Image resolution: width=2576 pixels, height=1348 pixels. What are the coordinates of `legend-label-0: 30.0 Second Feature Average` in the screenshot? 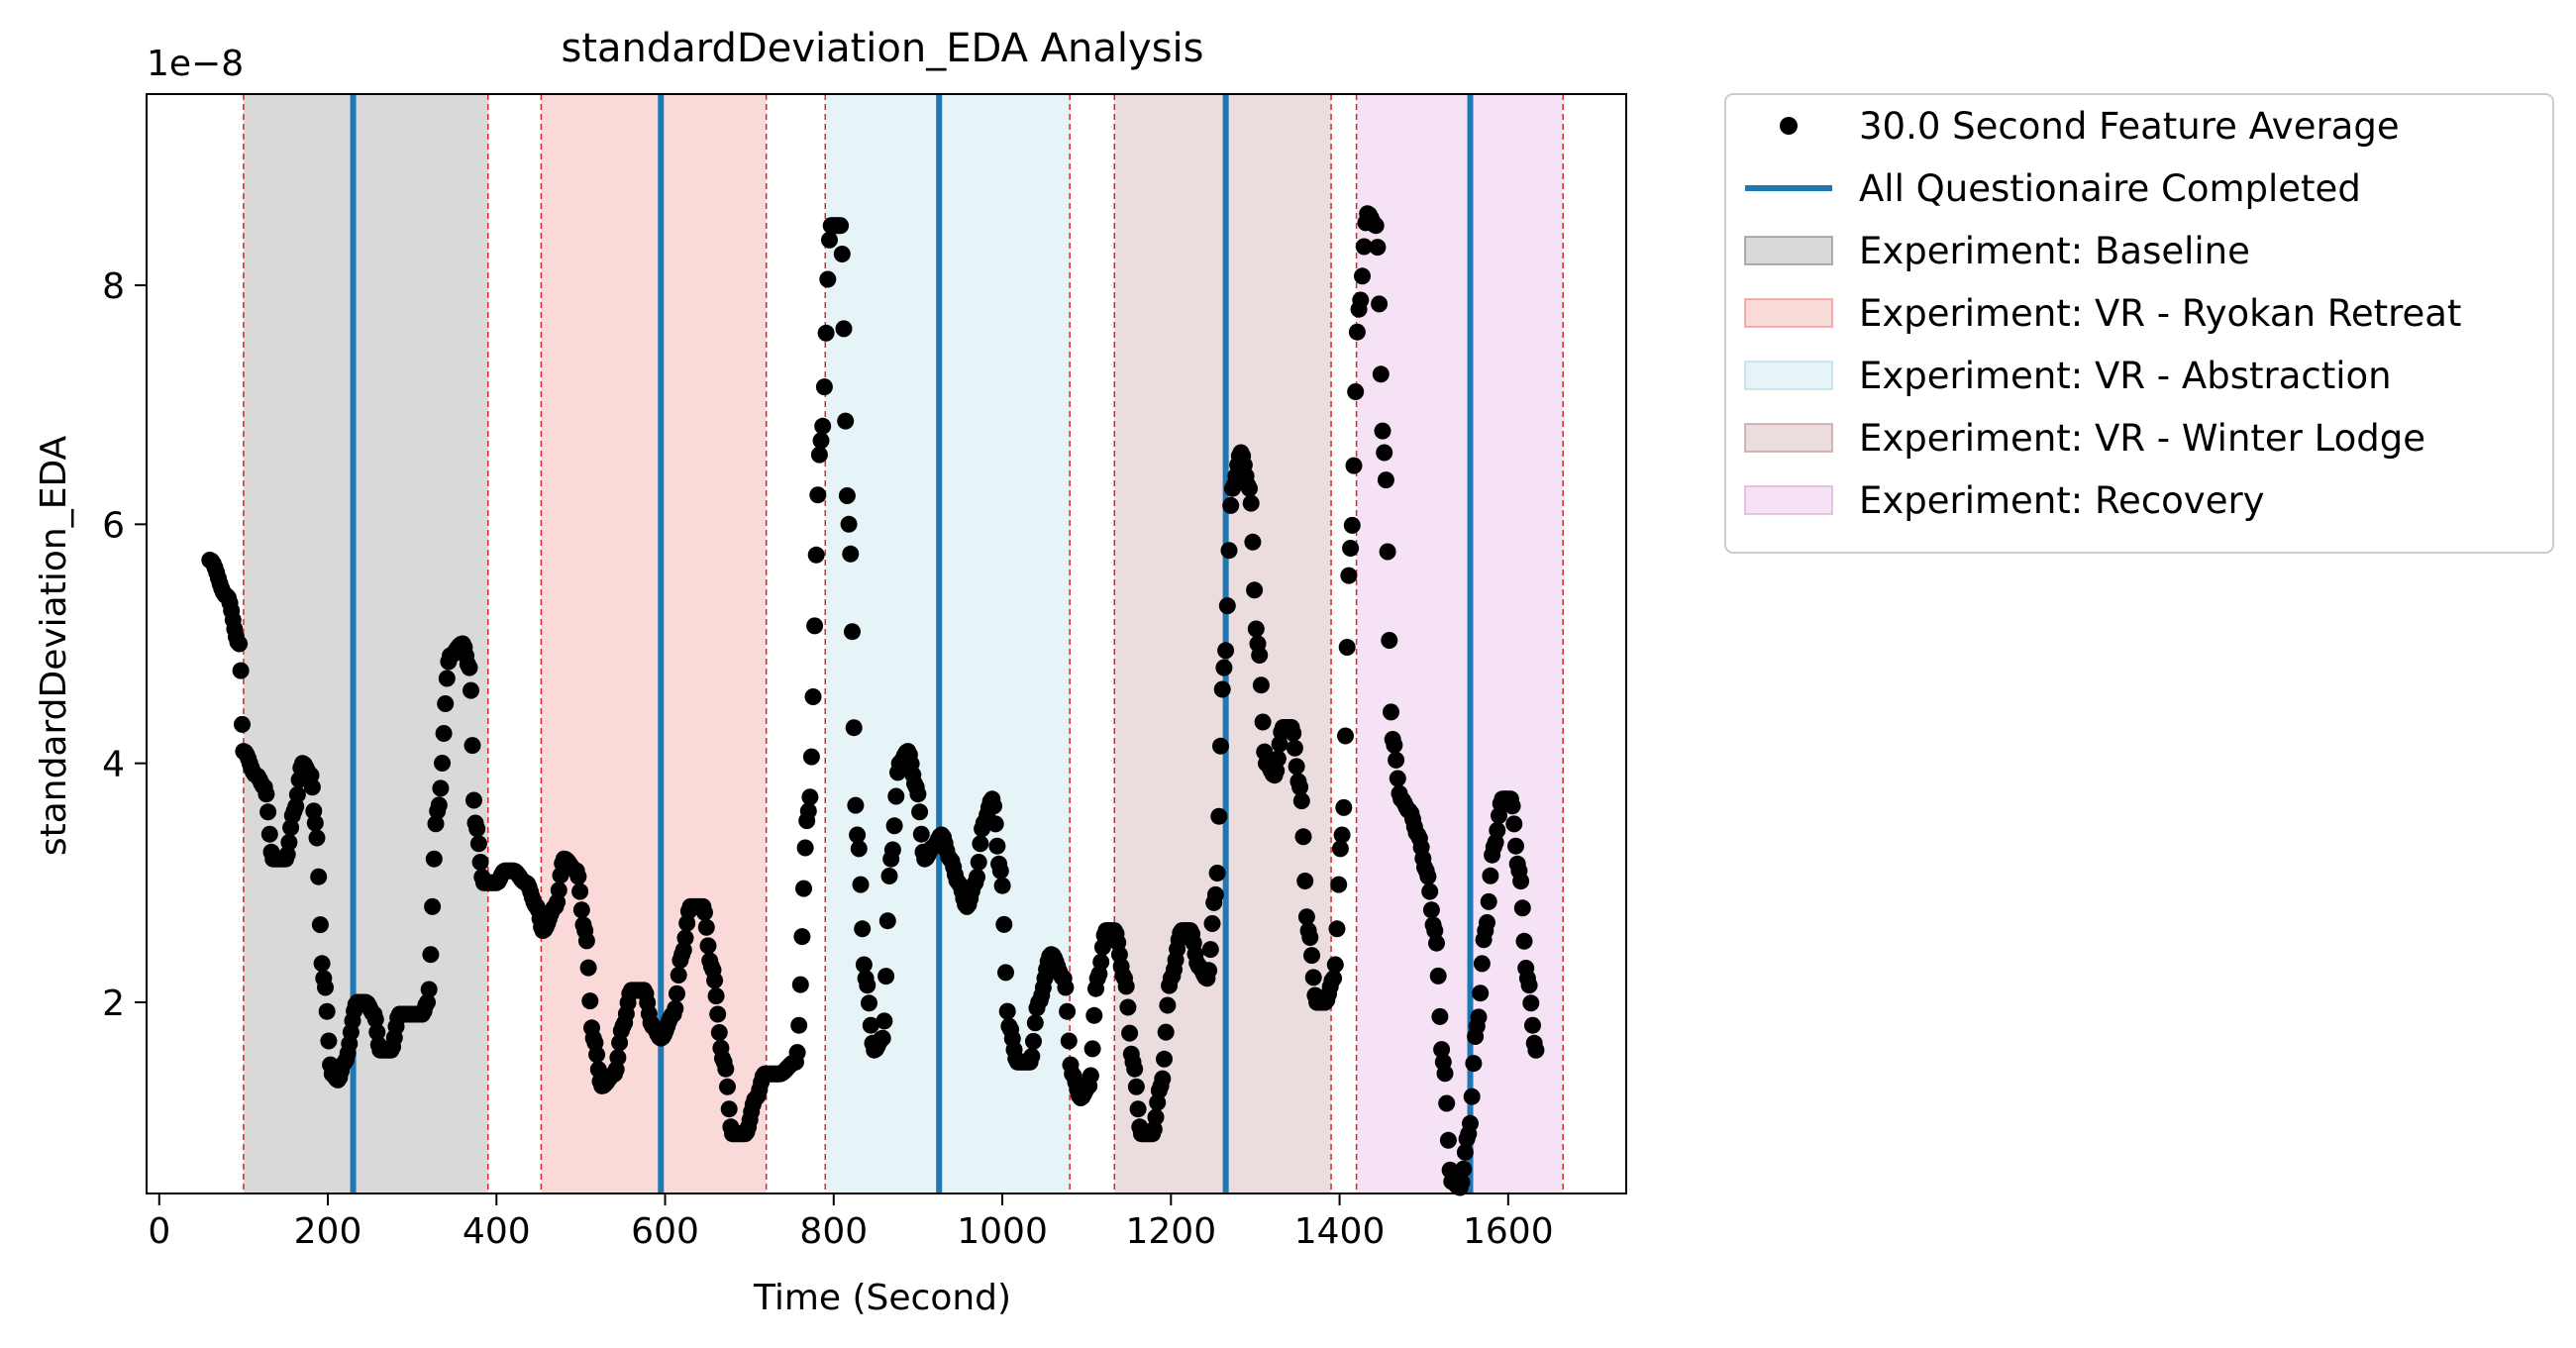 It's located at (2129, 126).